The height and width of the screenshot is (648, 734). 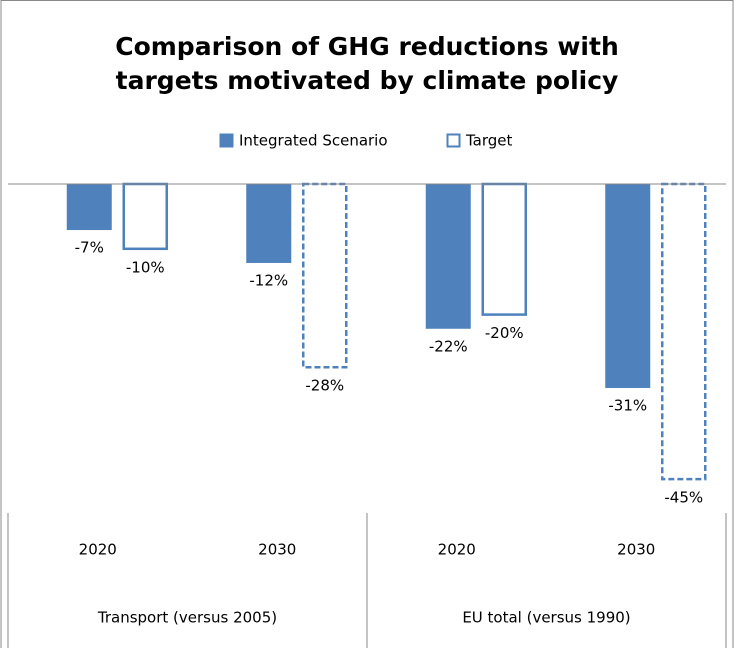 What do you see at coordinates (627, 405) in the screenshot?
I see `data-label: -31%` at bounding box center [627, 405].